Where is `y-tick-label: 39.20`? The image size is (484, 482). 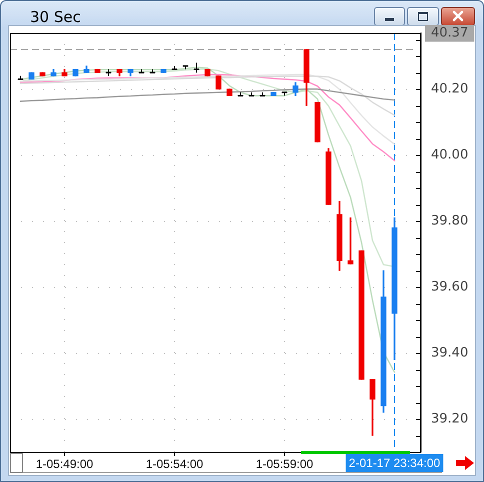
y-tick-label: 39.20 is located at coordinates (449, 418).